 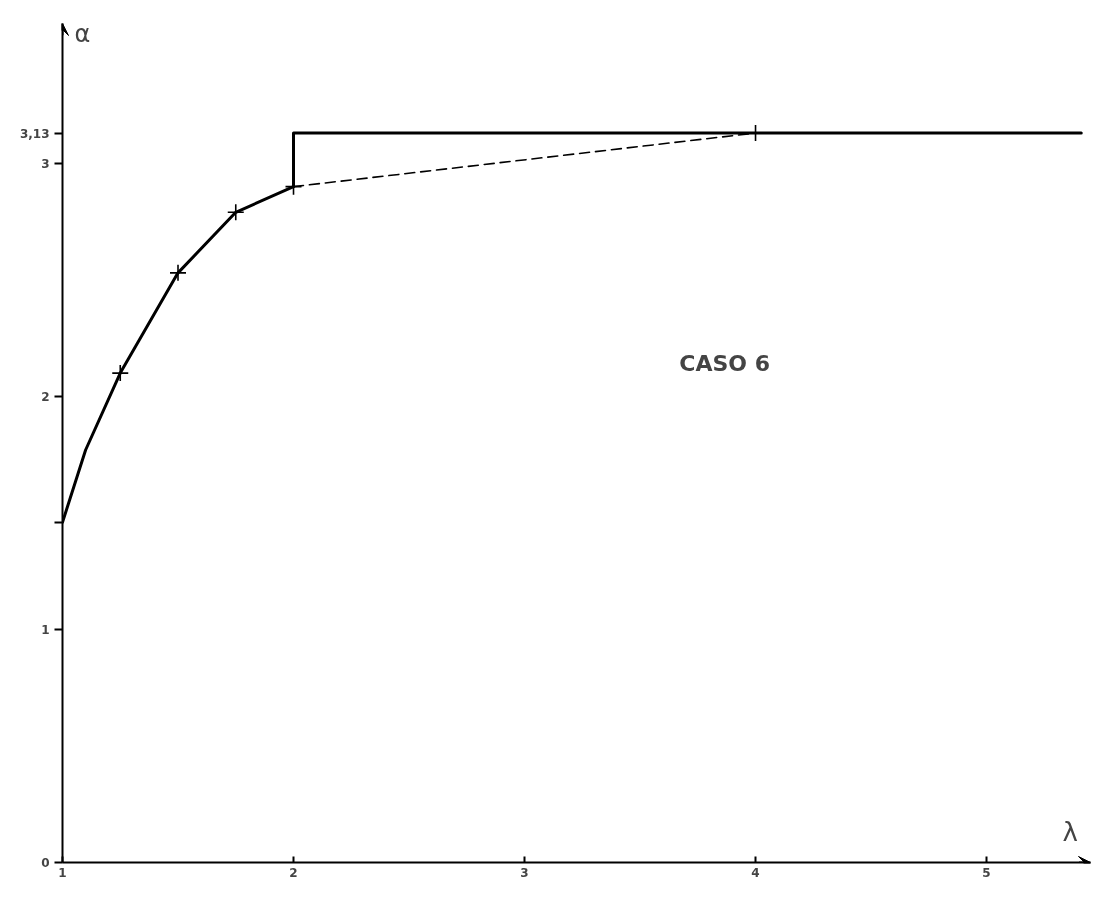 What do you see at coordinates (724, 363) in the screenshot?
I see `annotation: CASO 6` at bounding box center [724, 363].